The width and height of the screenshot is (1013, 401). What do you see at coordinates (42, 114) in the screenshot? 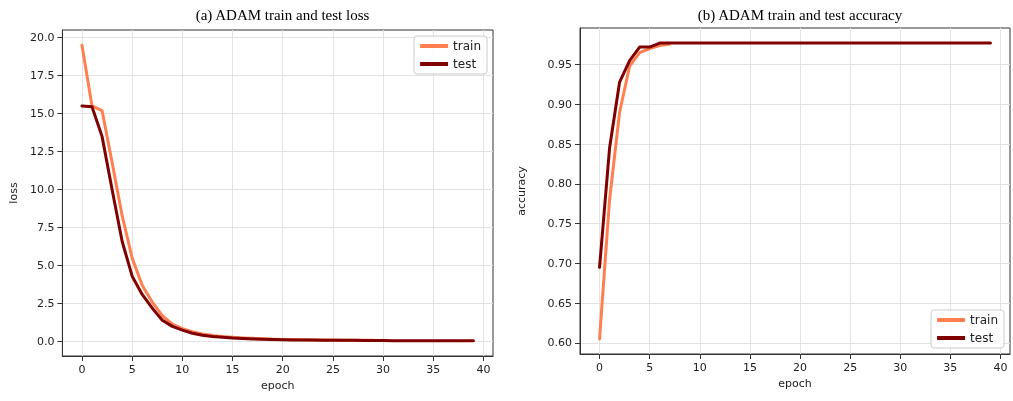
I see `y-tick-label: 15.0` at bounding box center [42, 114].